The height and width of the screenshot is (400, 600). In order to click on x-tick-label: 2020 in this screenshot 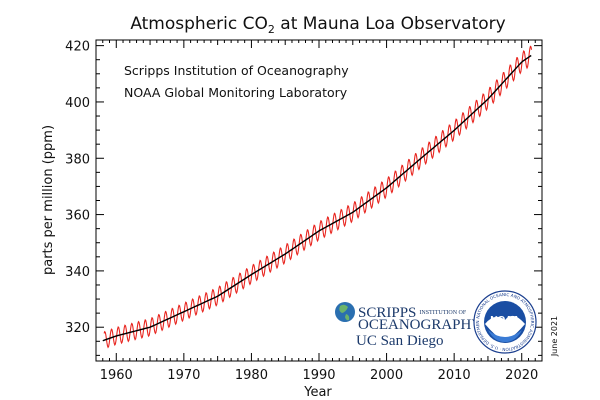, I will do `click(521, 375)`.